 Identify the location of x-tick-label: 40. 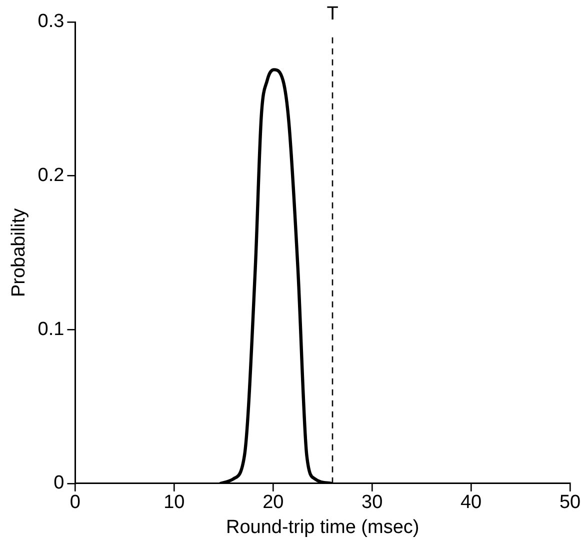
(471, 503).